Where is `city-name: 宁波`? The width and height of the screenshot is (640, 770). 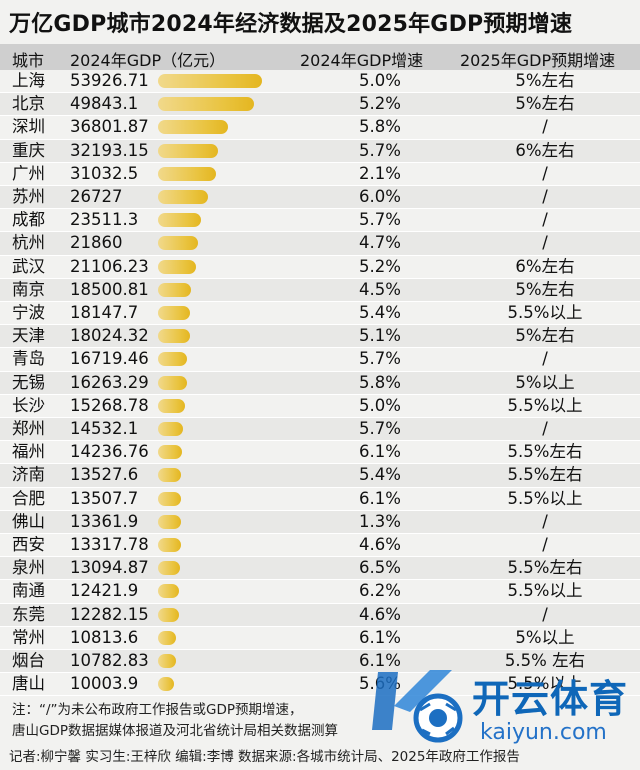 city-name: 宁波 is located at coordinates (28, 312).